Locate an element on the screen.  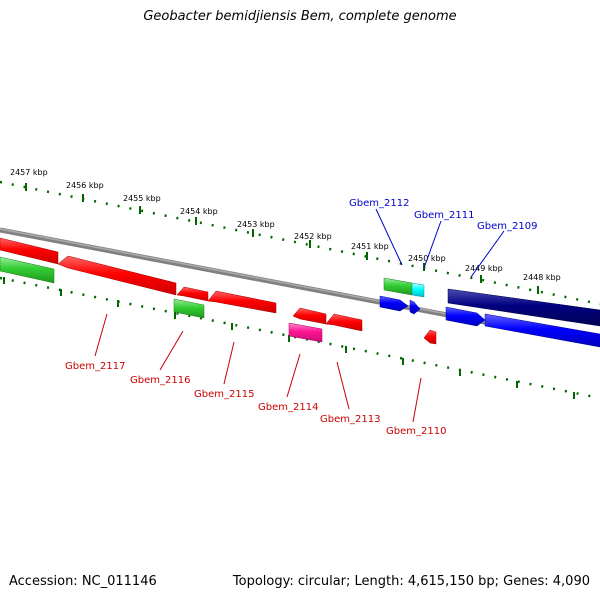
accession-text: Accession: NC_011146 is located at coordinates (83, 581).